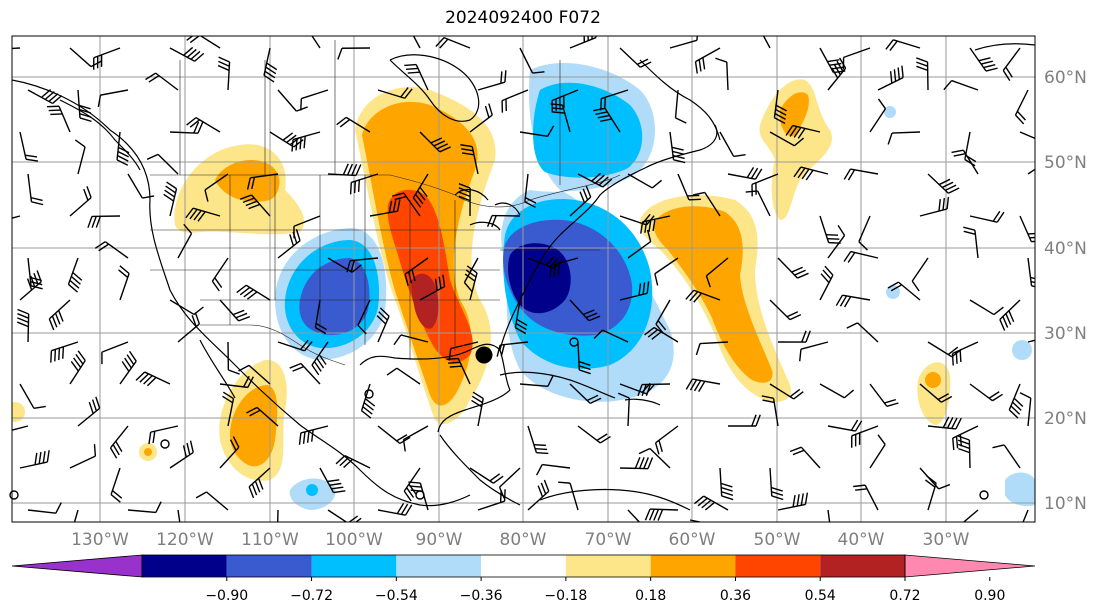  What do you see at coordinates (1065, 249) in the screenshot?
I see `latitude-label: 40°N` at bounding box center [1065, 249].